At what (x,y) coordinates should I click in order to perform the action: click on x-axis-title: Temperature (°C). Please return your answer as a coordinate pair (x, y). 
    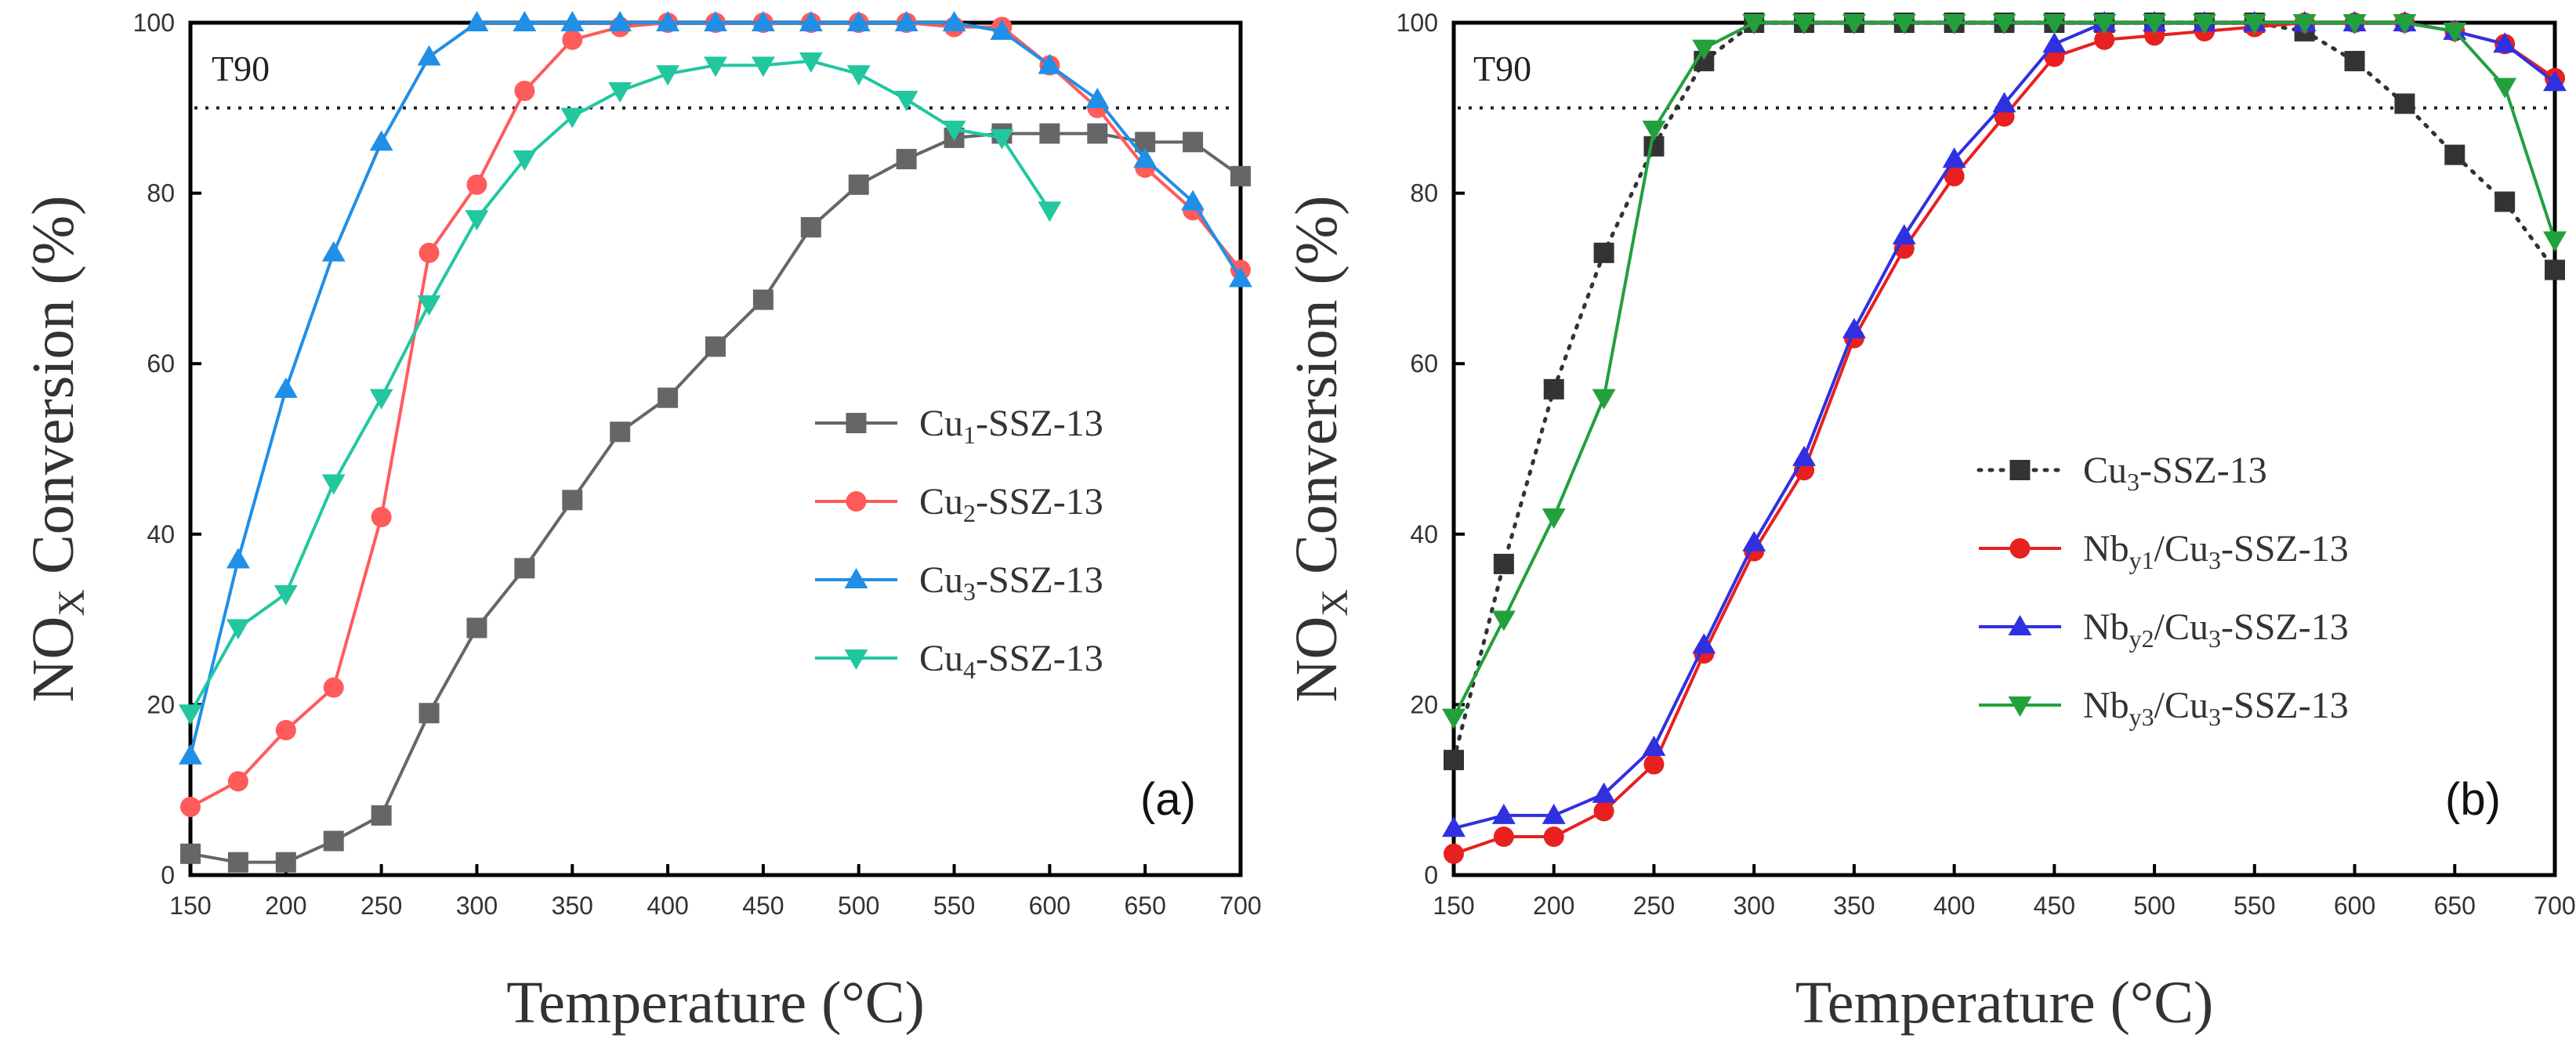
    Looking at the image, I should click on (2004, 1003).